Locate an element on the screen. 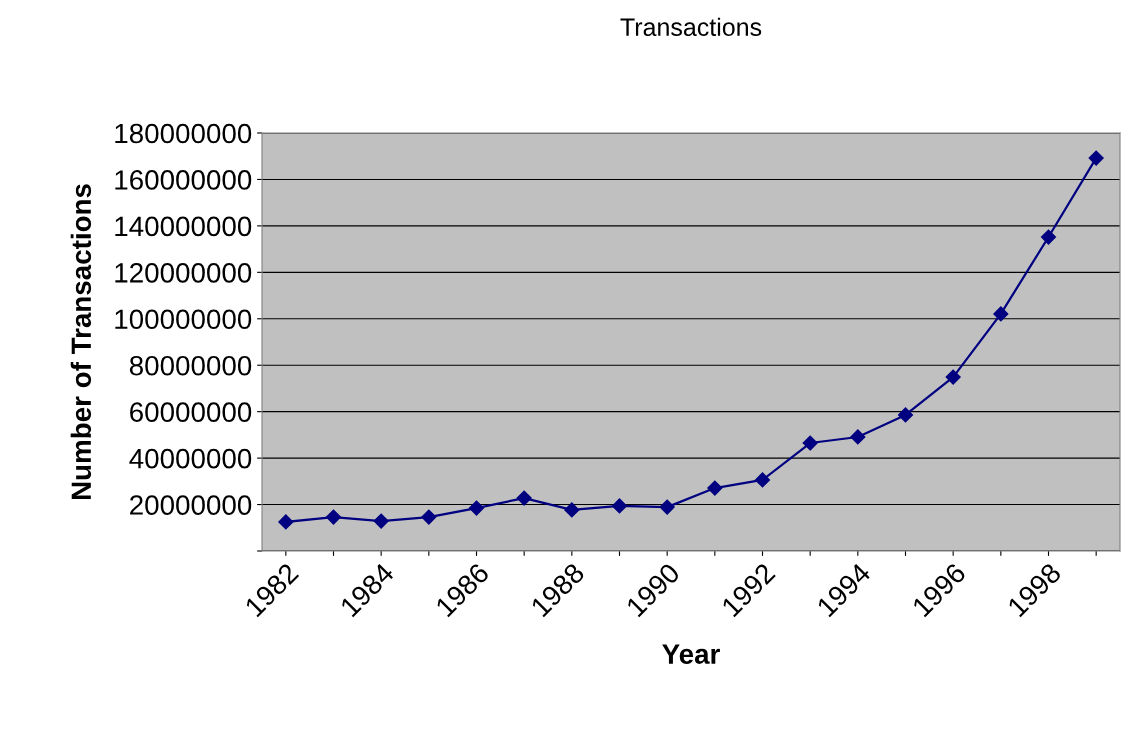  y-tick-label: 60000000 is located at coordinates (191, 412).